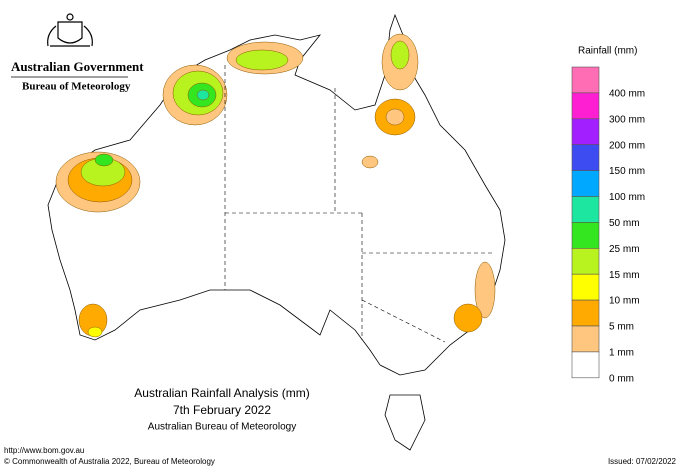 This screenshot has height=472, width=680. What do you see at coordinates (77, 66) in the screenshot?
I see `government-name: Australian Government` at bounding box center [77, 66].